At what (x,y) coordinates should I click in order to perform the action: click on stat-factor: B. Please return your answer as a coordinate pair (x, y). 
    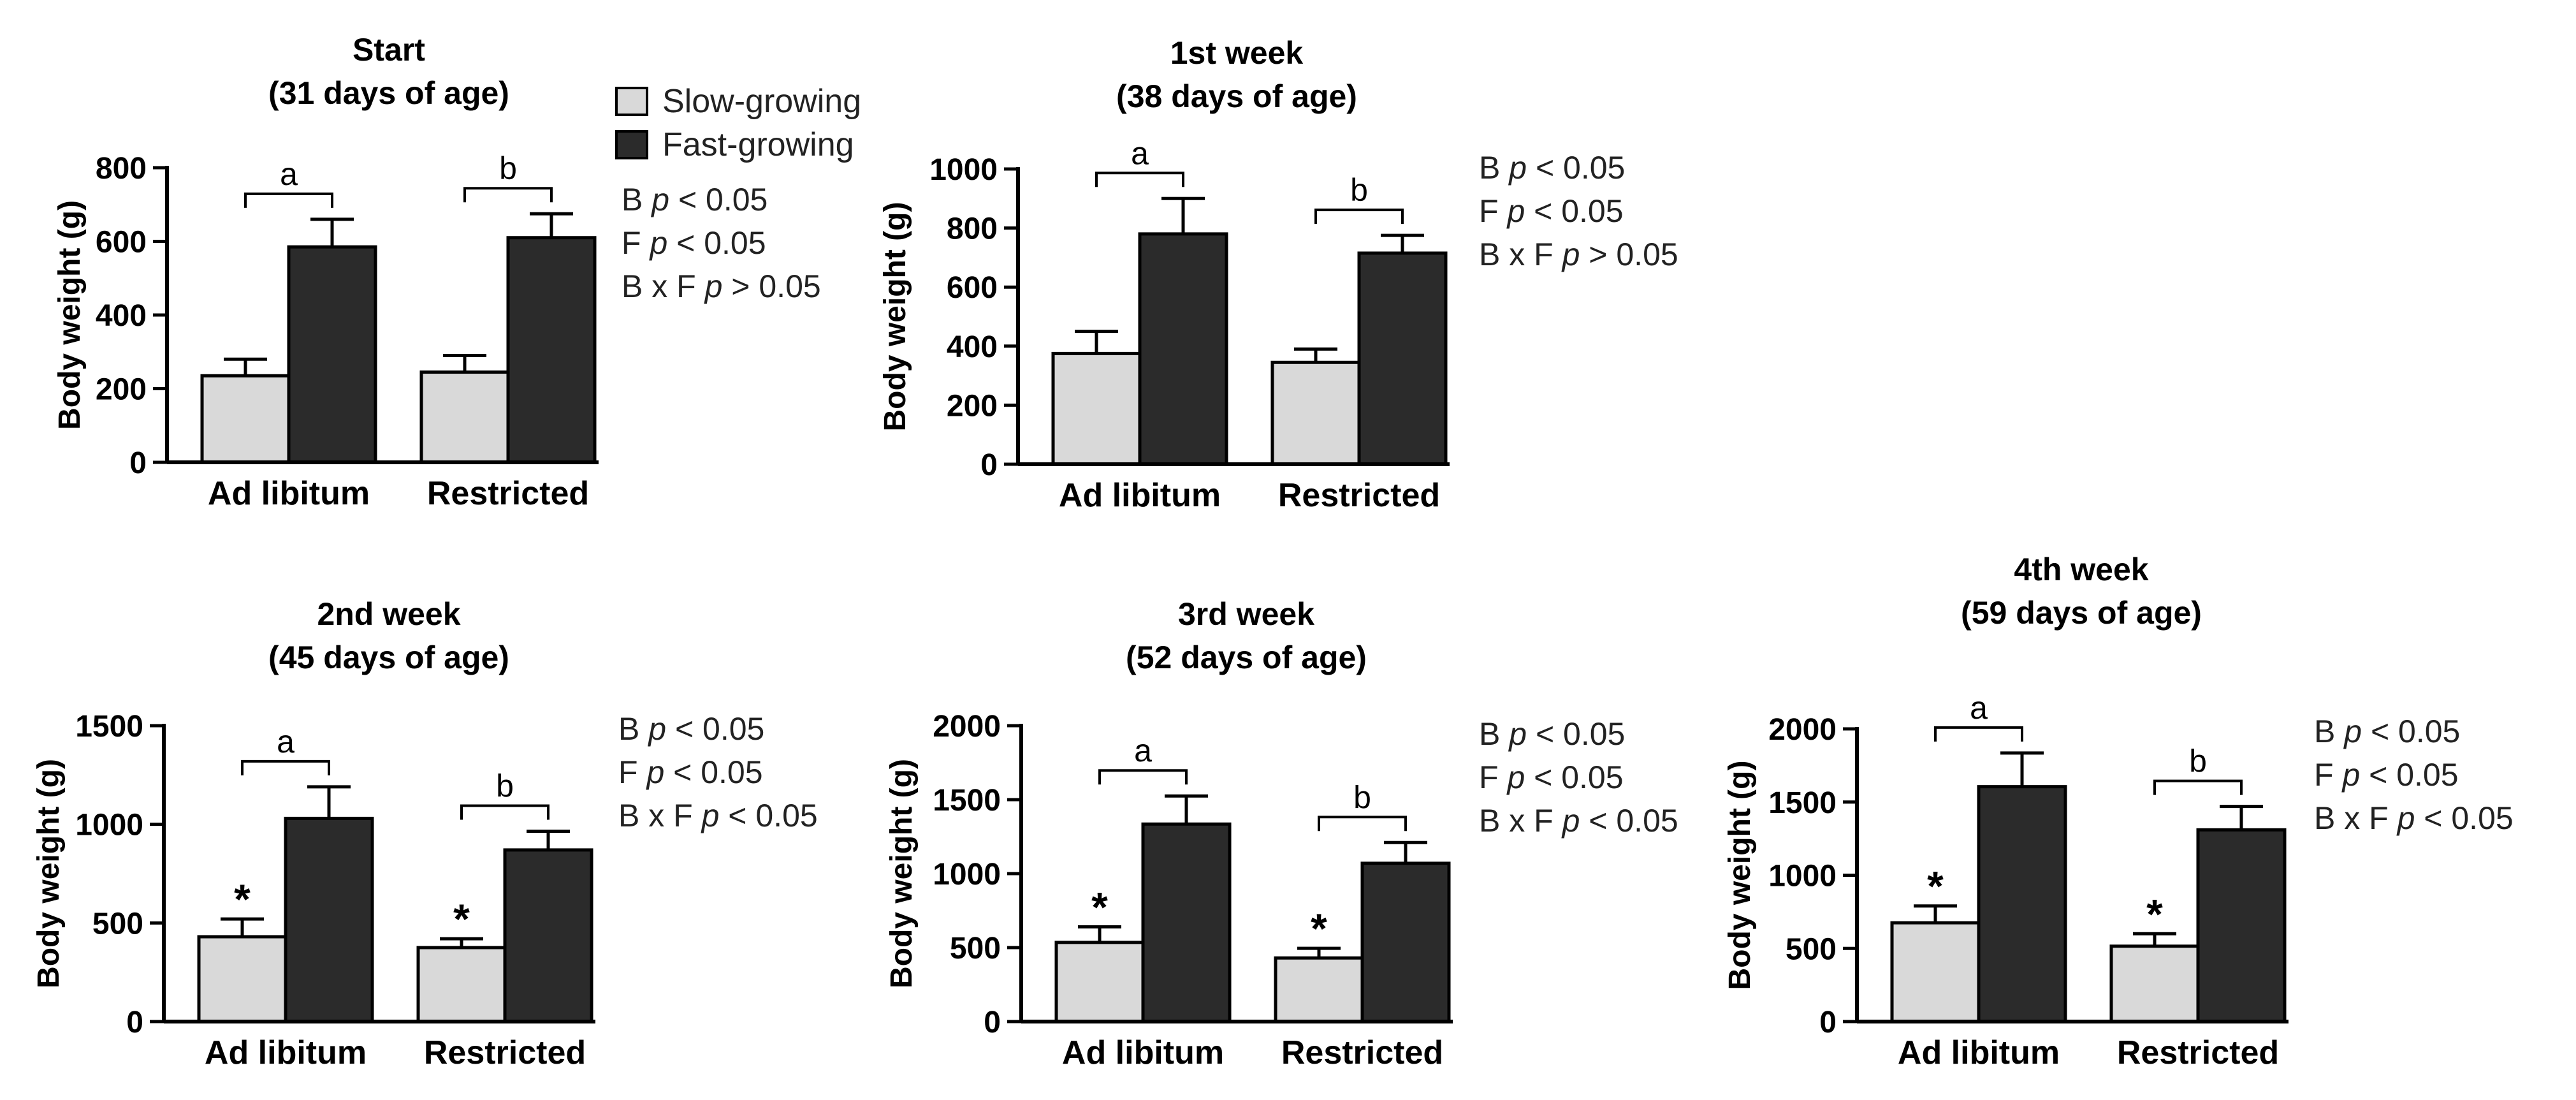
    Looking at the image, I should click on (1494, 168).